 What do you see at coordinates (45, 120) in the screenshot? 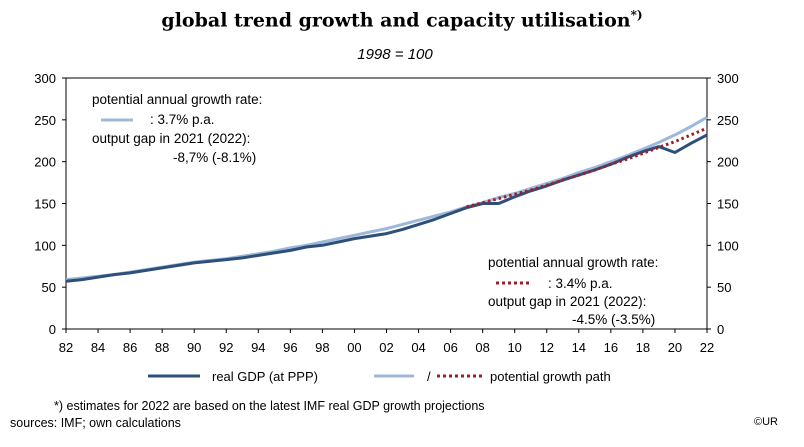
I see `y-tick-label-left: 250` at bounding box center [45, 120].